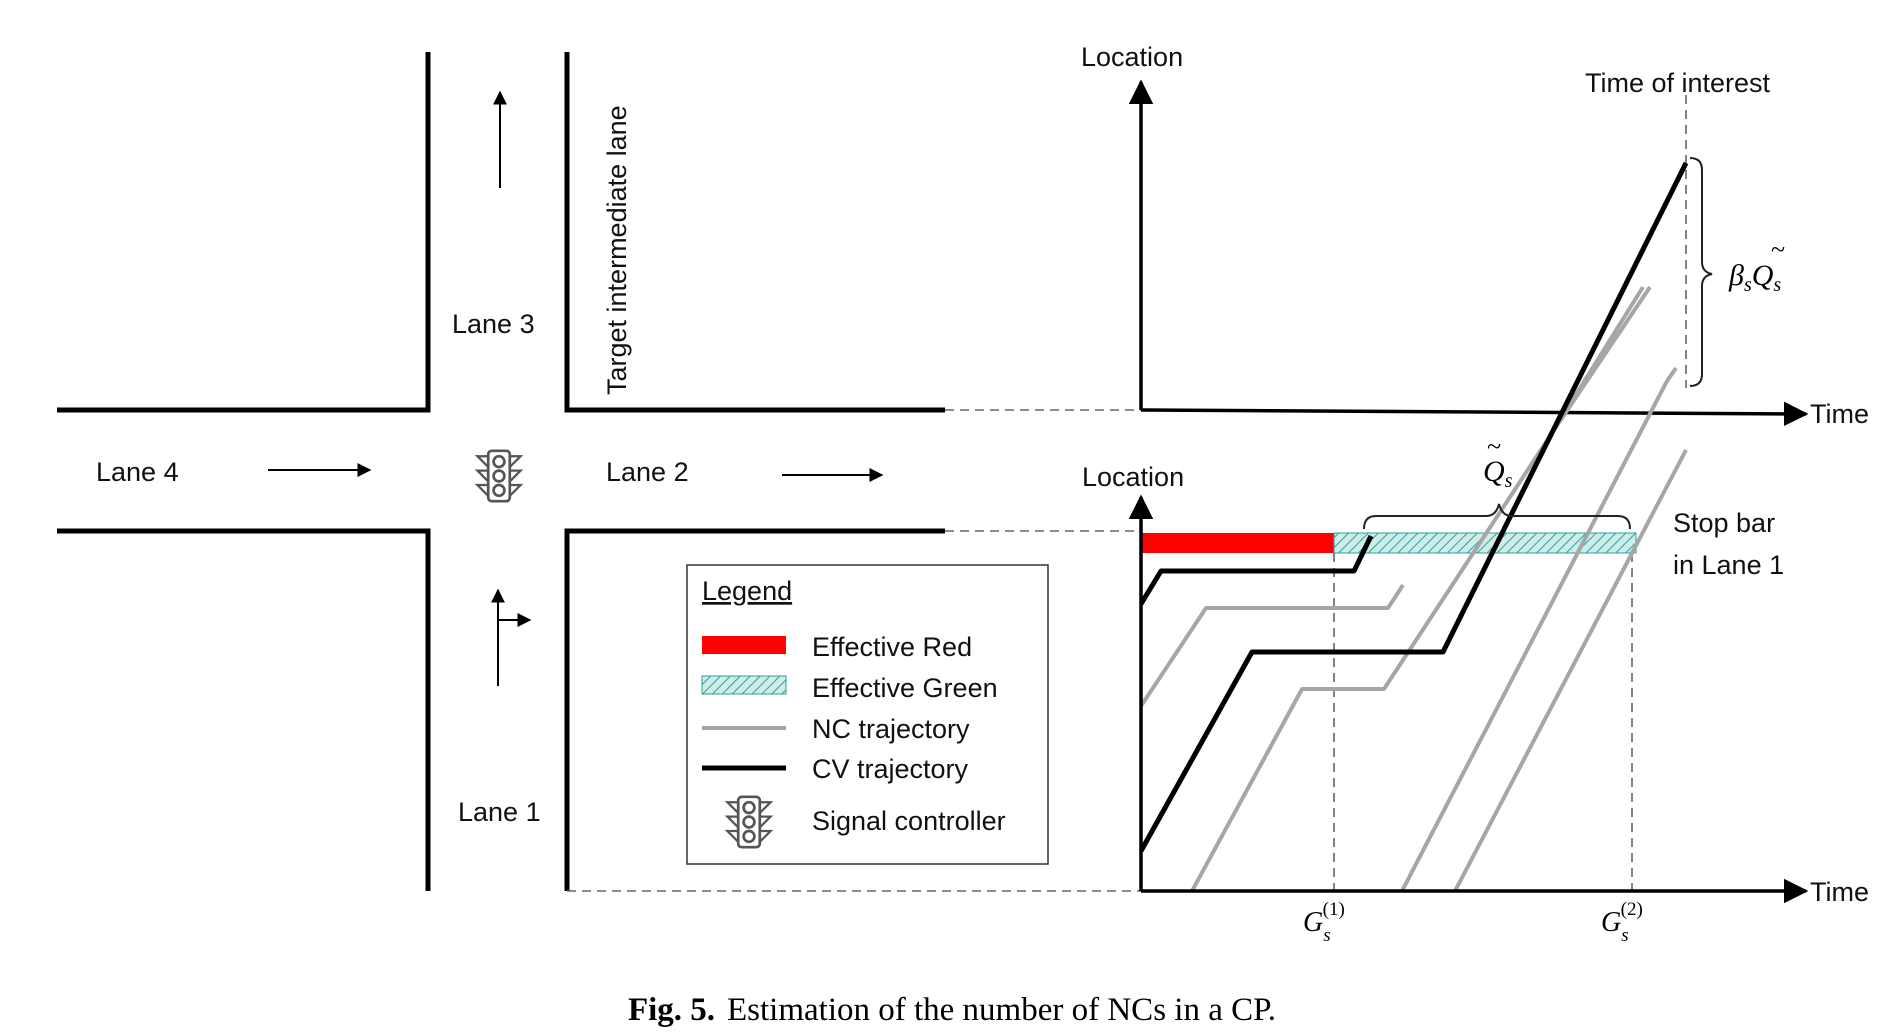  Describe the element at coordinates (1622, 922) in the screenshot. I see `g2-label: Gs(2)` at that location.